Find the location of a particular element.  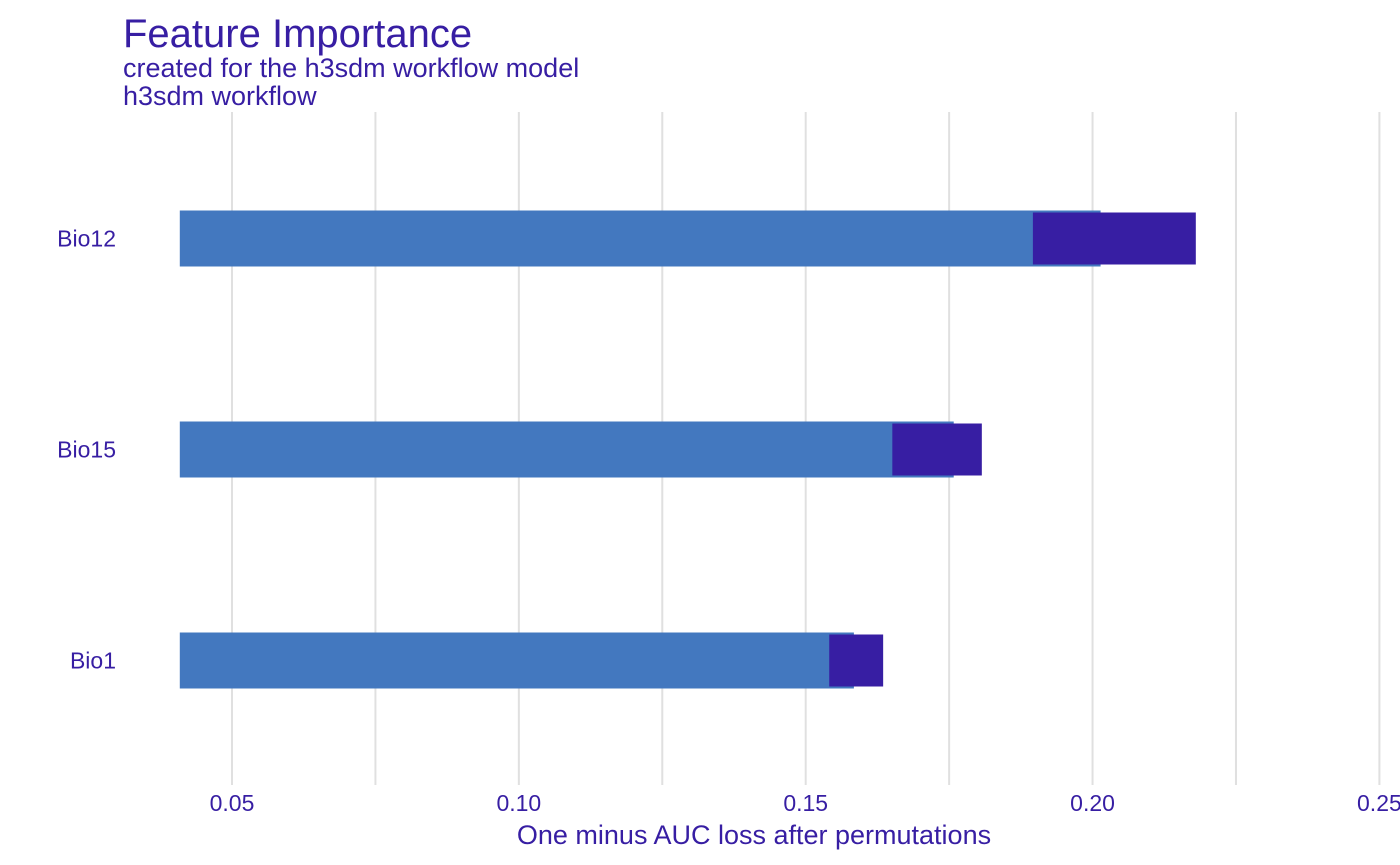

x-axis-label: One minus AUC loss after permutations is located at coordinates (754, 835).